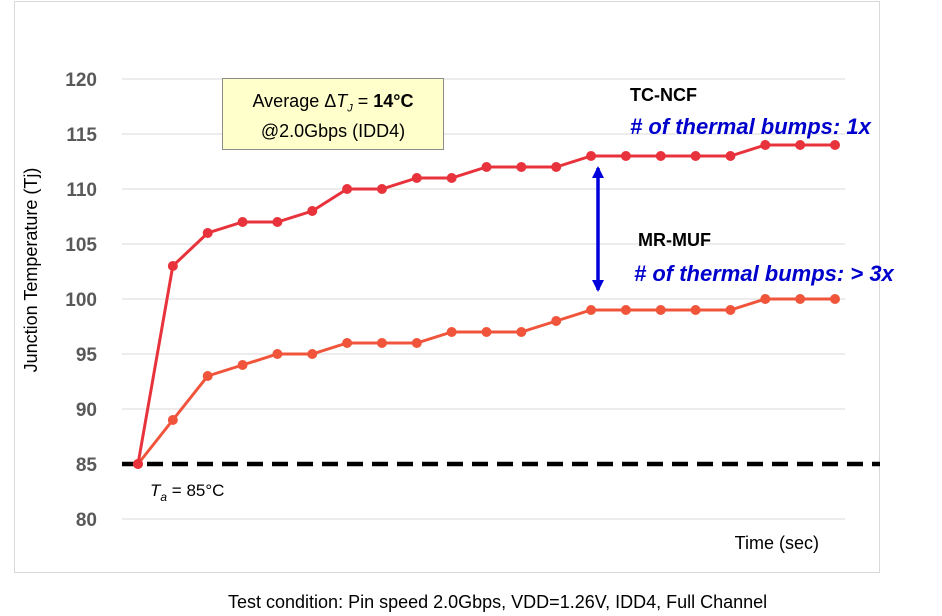 The height and width of the screenshot is (616, 942). I want to click on series-label-mr-muf: MR-MUF, so click(674, 240).